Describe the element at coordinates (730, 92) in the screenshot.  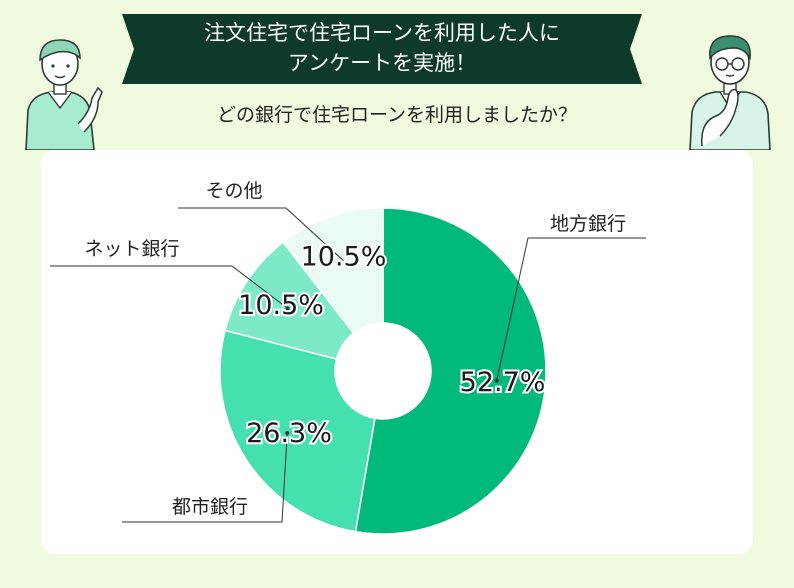
I see `person-right-illustration` at that location.